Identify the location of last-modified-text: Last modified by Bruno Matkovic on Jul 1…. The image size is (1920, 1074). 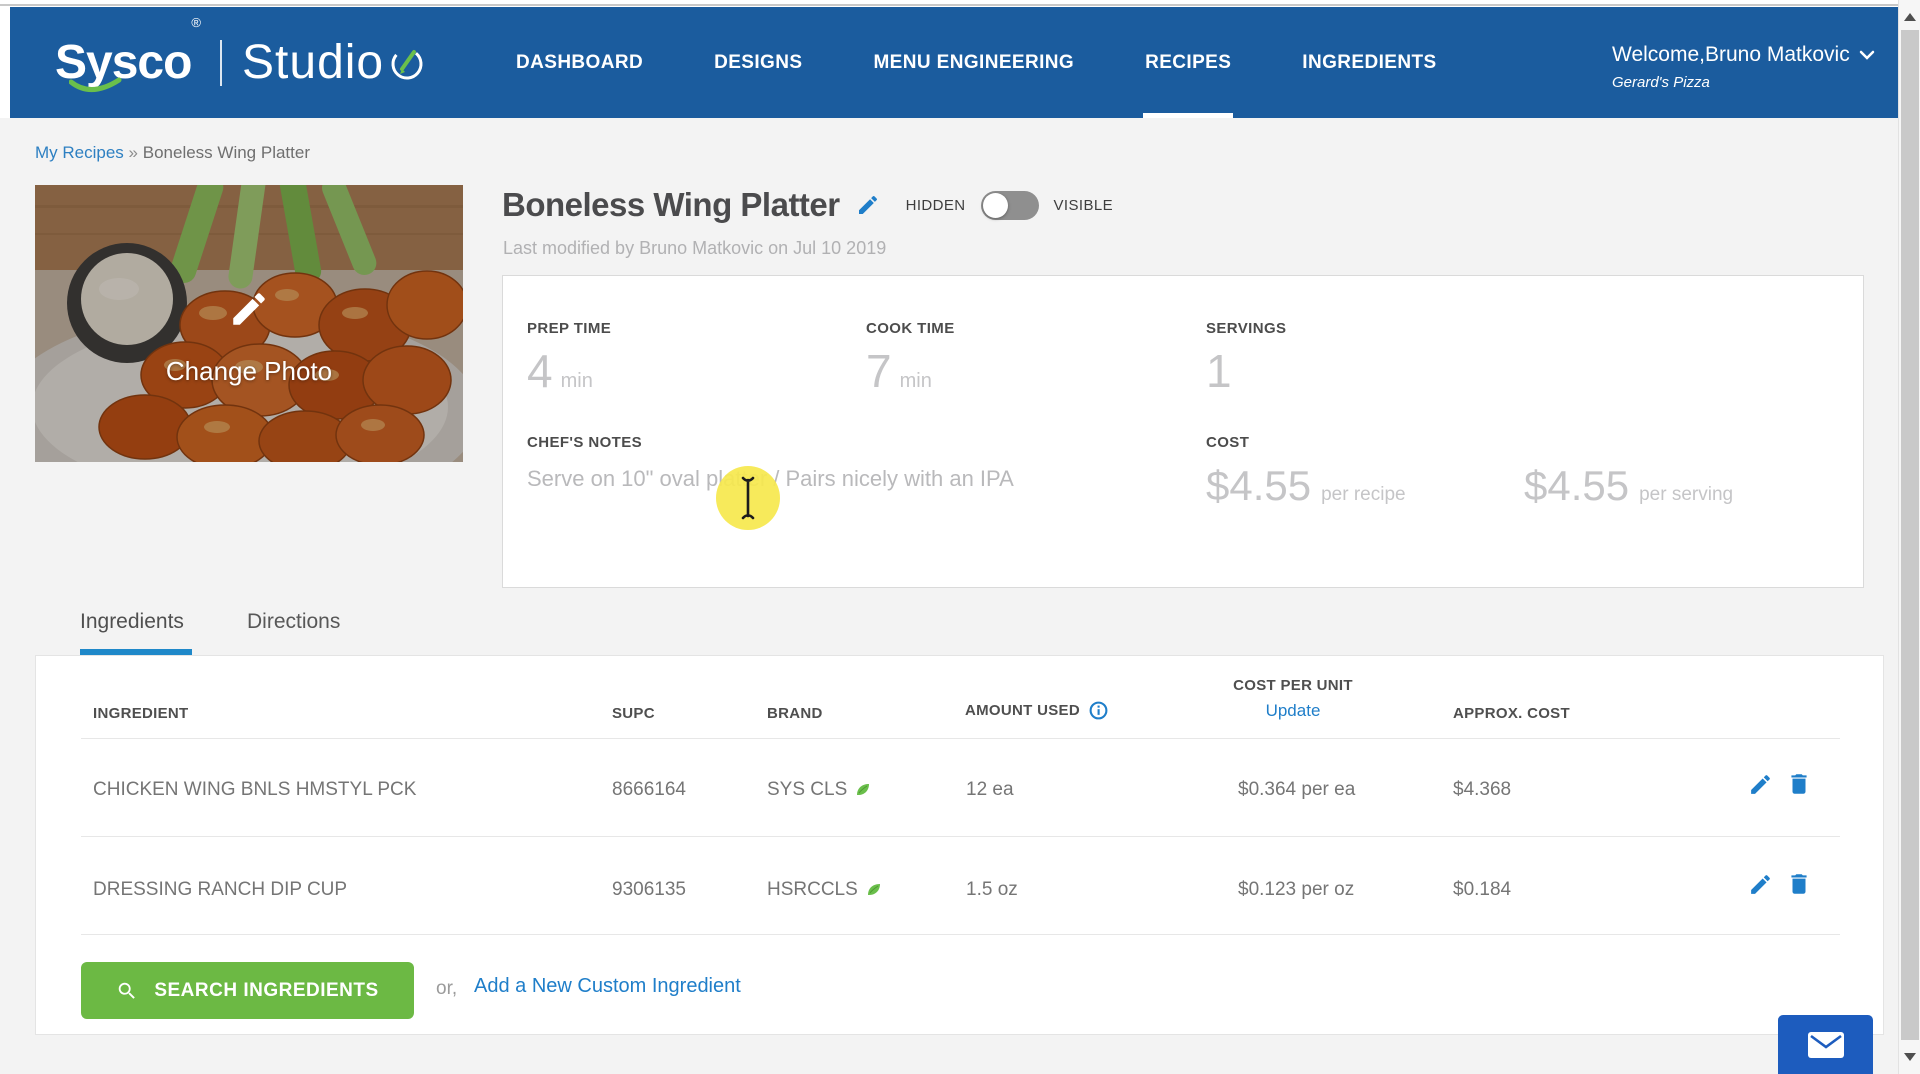
(695, 248).